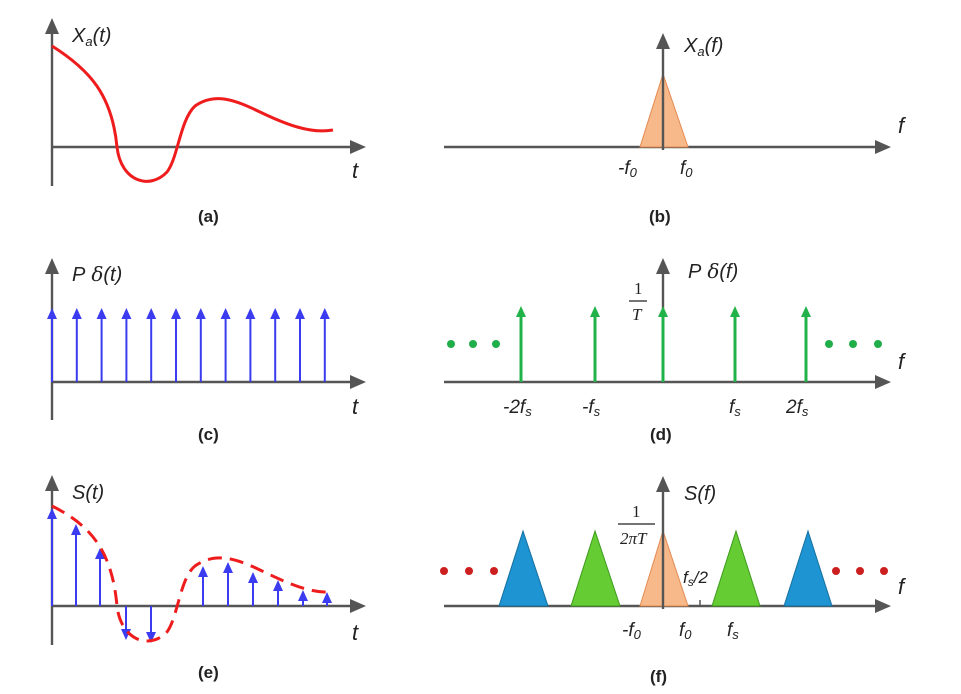 The height and width of the screenshot is (694, 961). I want to click on panel-c-impulse-train, so click(188, 345).